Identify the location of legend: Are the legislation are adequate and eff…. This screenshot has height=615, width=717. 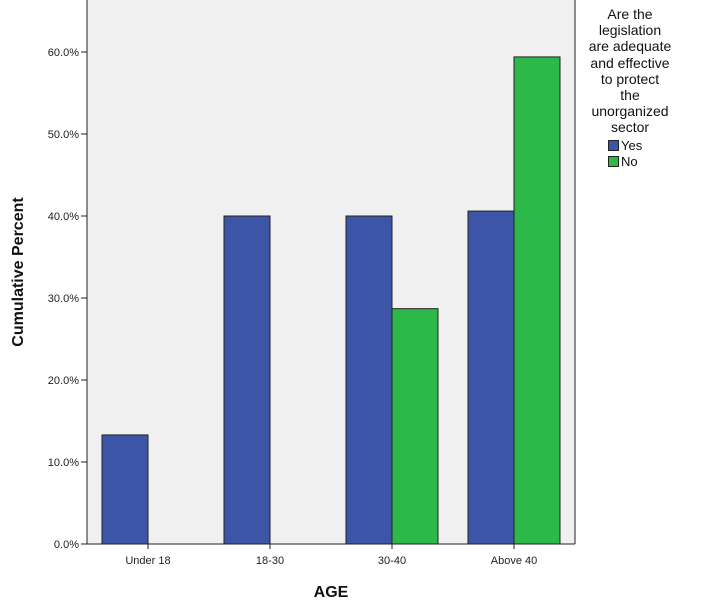
(630, 88).